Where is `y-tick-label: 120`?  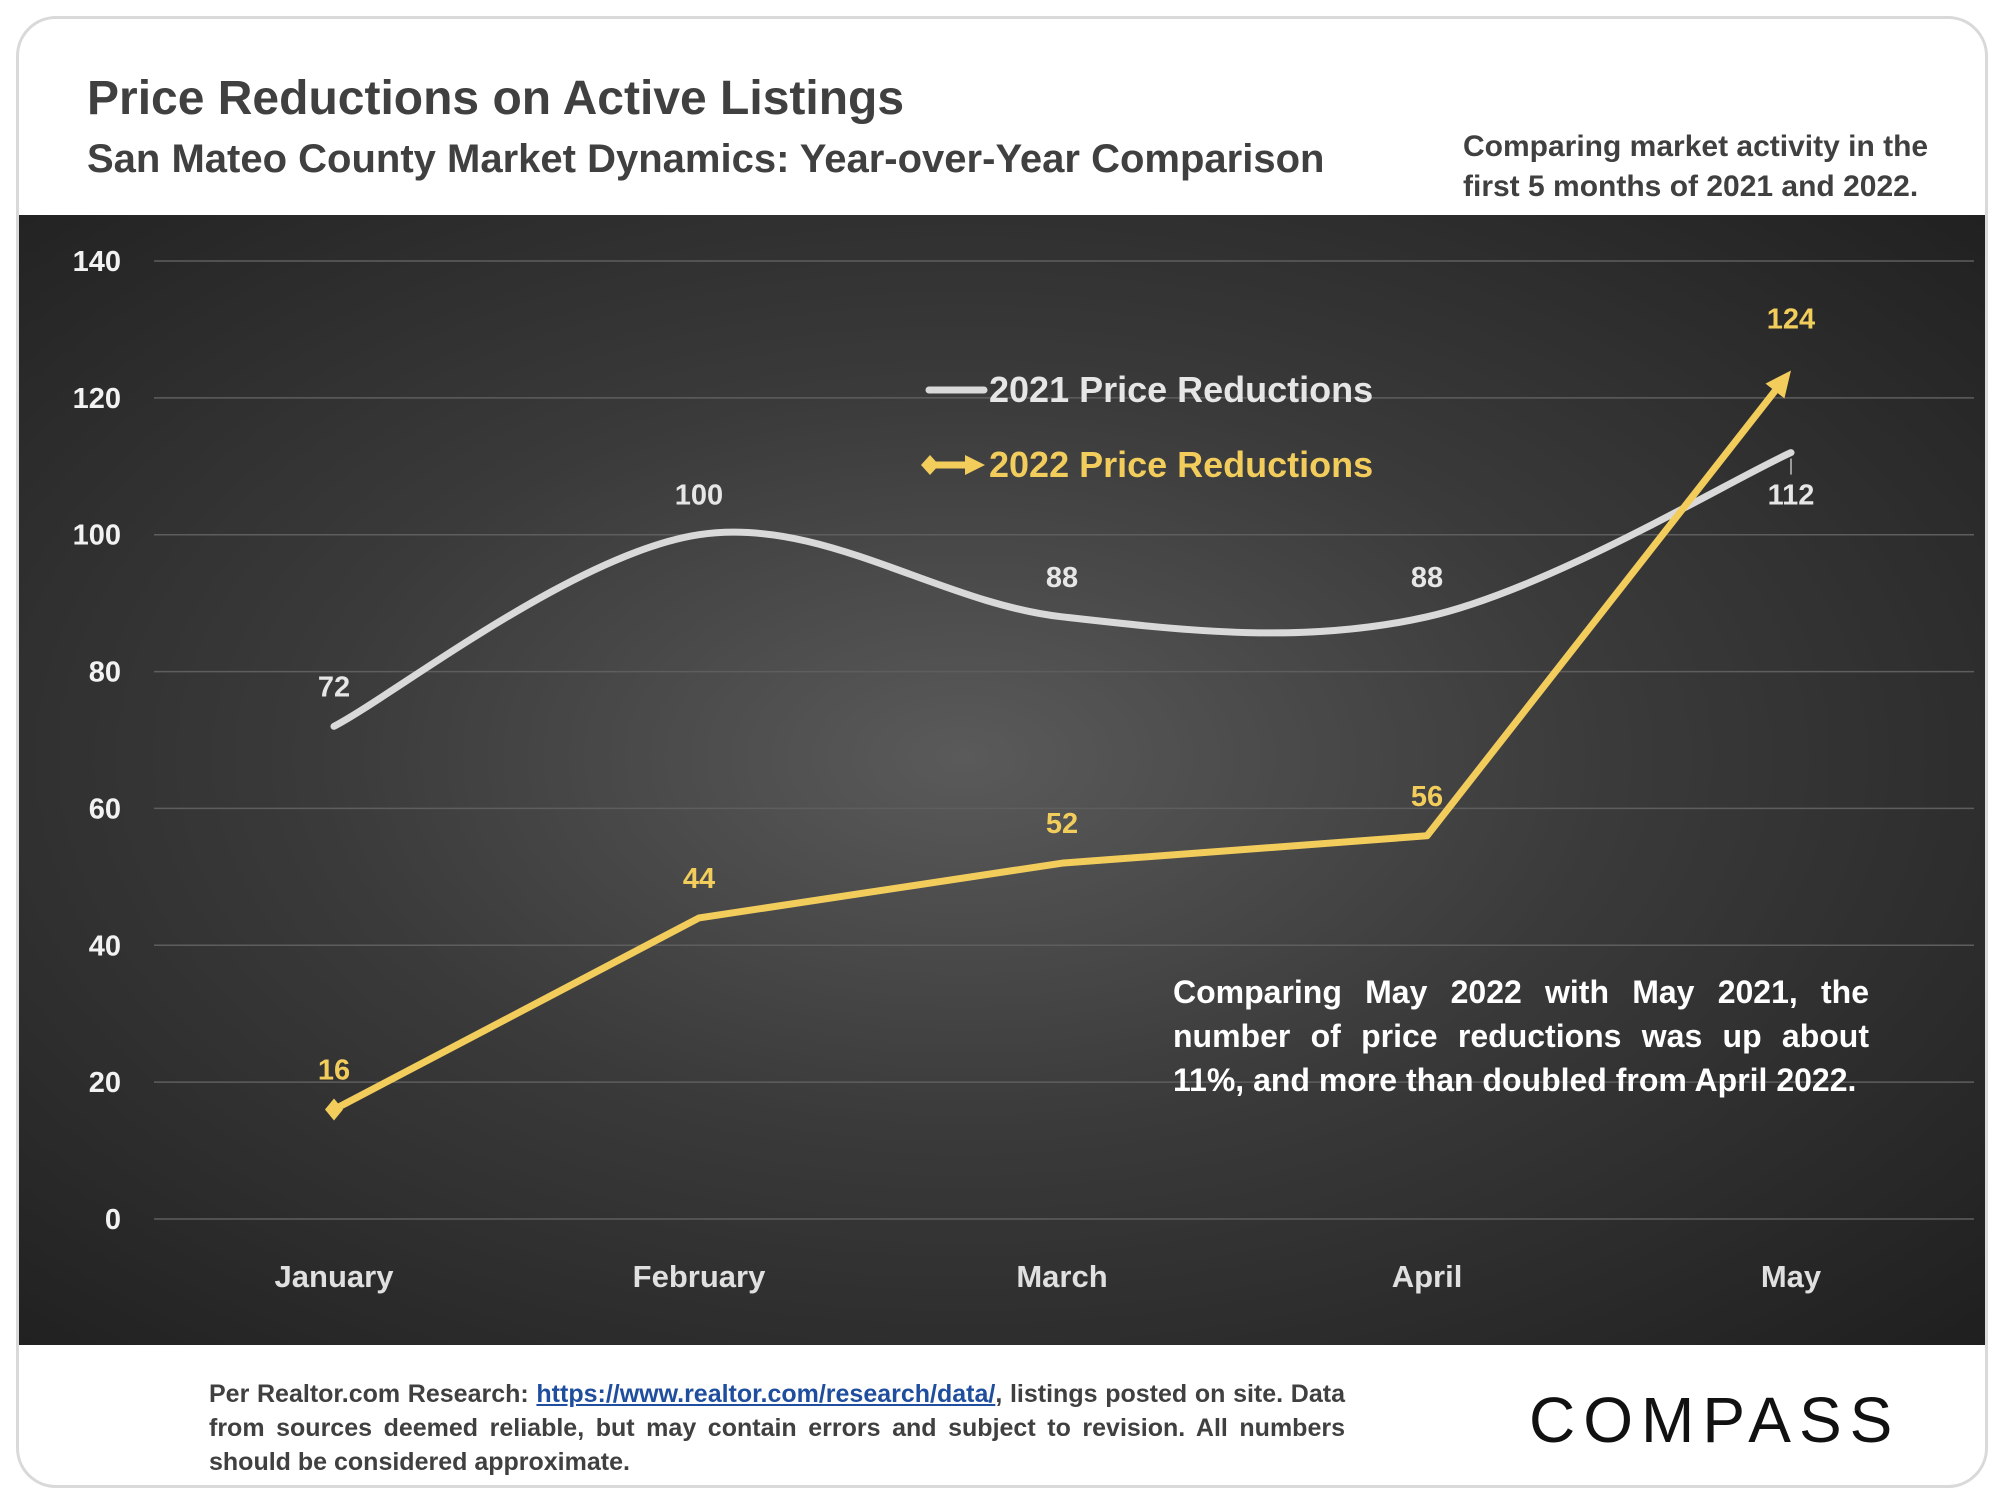 y-tick-label: 120 is located at coordinates (97, 399).